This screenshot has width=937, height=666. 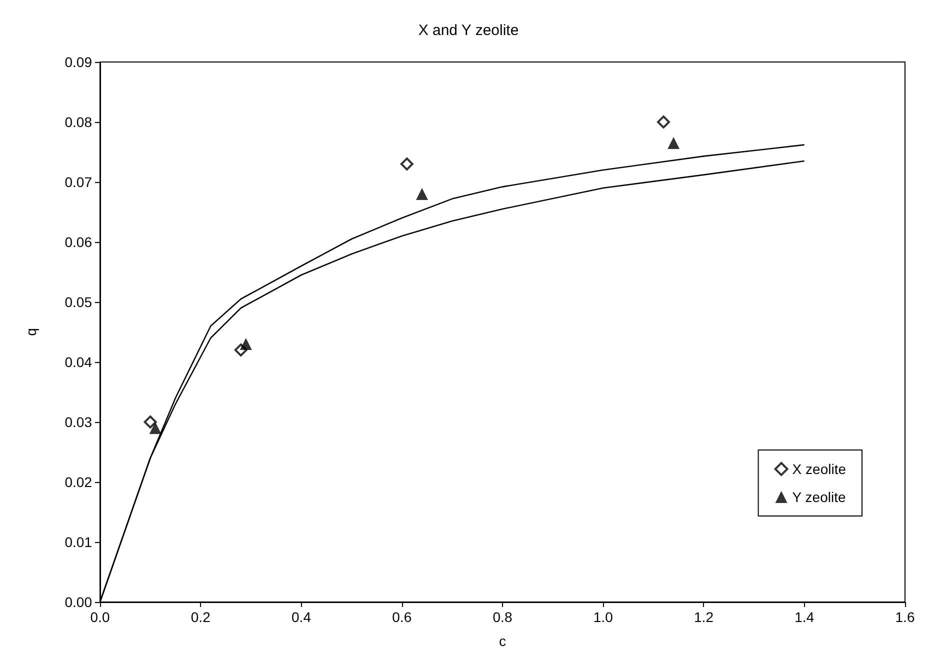 What do you see at coordinates (704, 617) in the screenshot?
I see `x-tick-label: 1.2` at bounding box center [704, 617].